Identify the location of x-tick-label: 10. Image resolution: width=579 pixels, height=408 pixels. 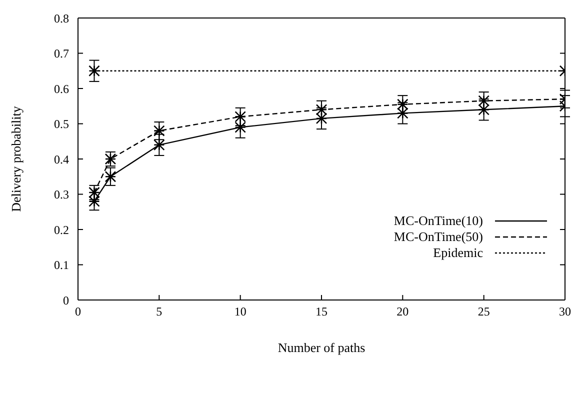
(240, 311).